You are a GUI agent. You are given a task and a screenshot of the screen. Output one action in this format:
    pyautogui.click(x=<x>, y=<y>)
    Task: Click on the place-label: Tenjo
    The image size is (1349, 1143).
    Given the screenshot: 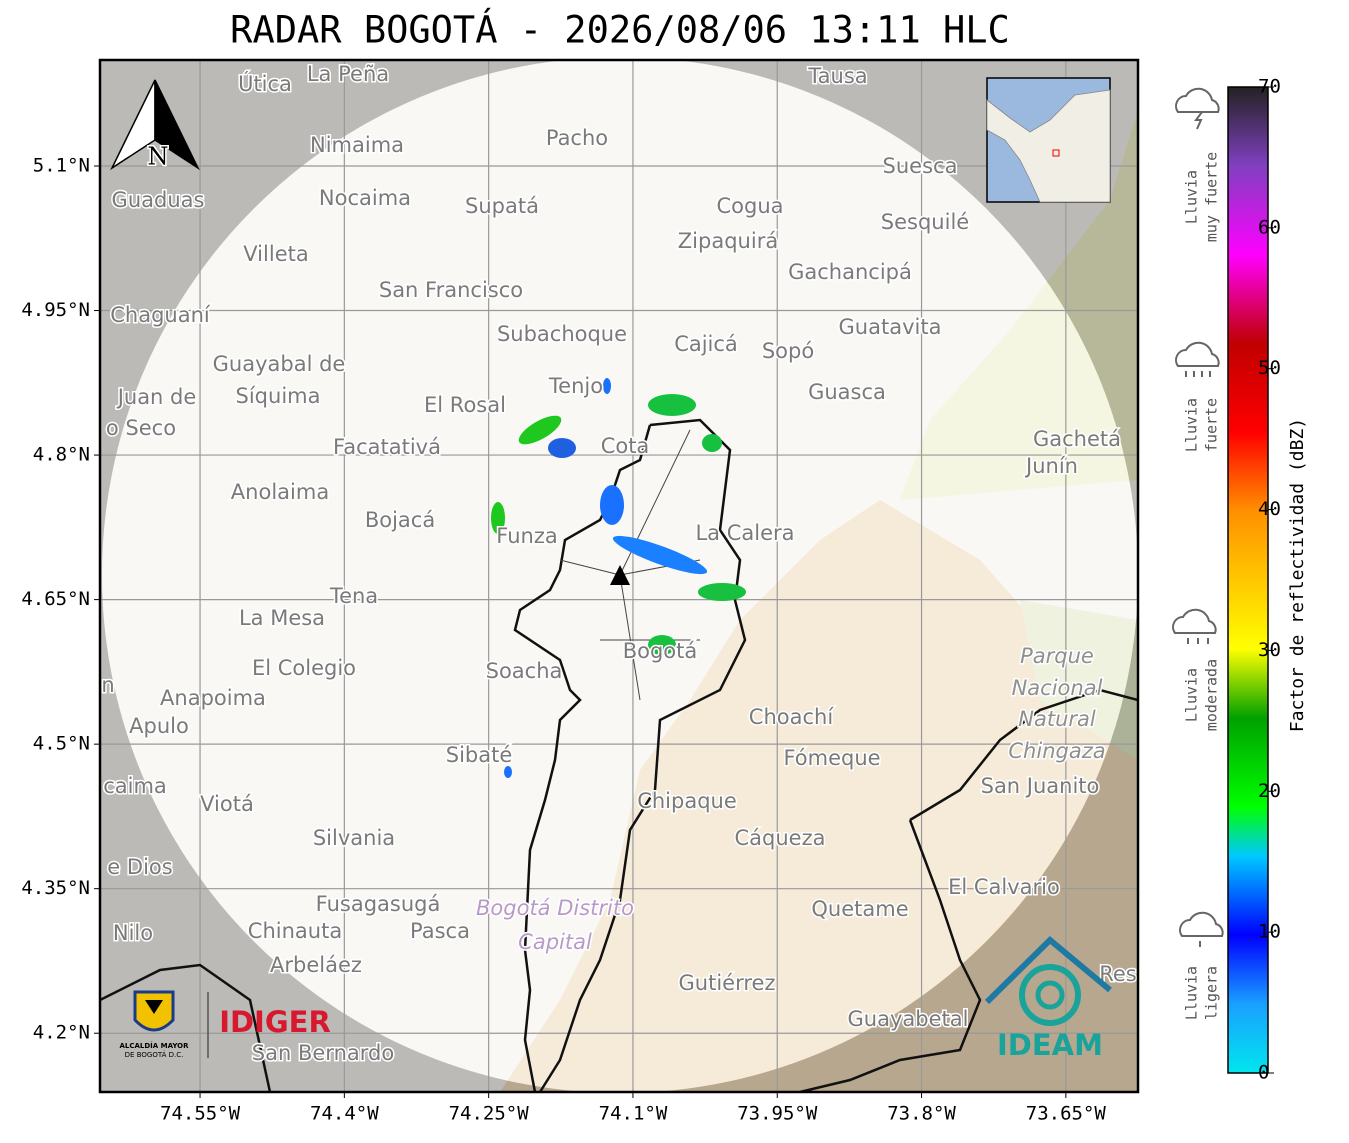 What is the action you would take?
    pyautogui.click(x=575, y=386)
    